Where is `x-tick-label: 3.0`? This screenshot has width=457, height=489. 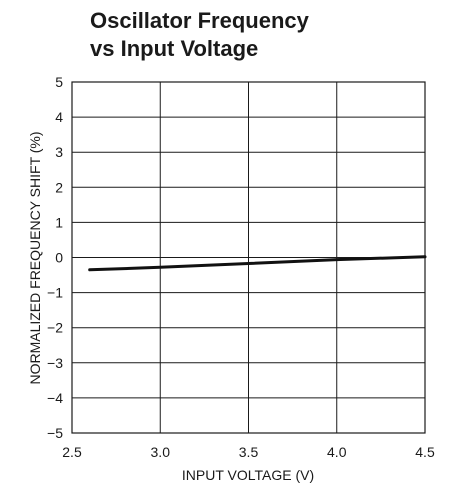 x-tick-label: 3.0 is located at coordinates (161, 452).